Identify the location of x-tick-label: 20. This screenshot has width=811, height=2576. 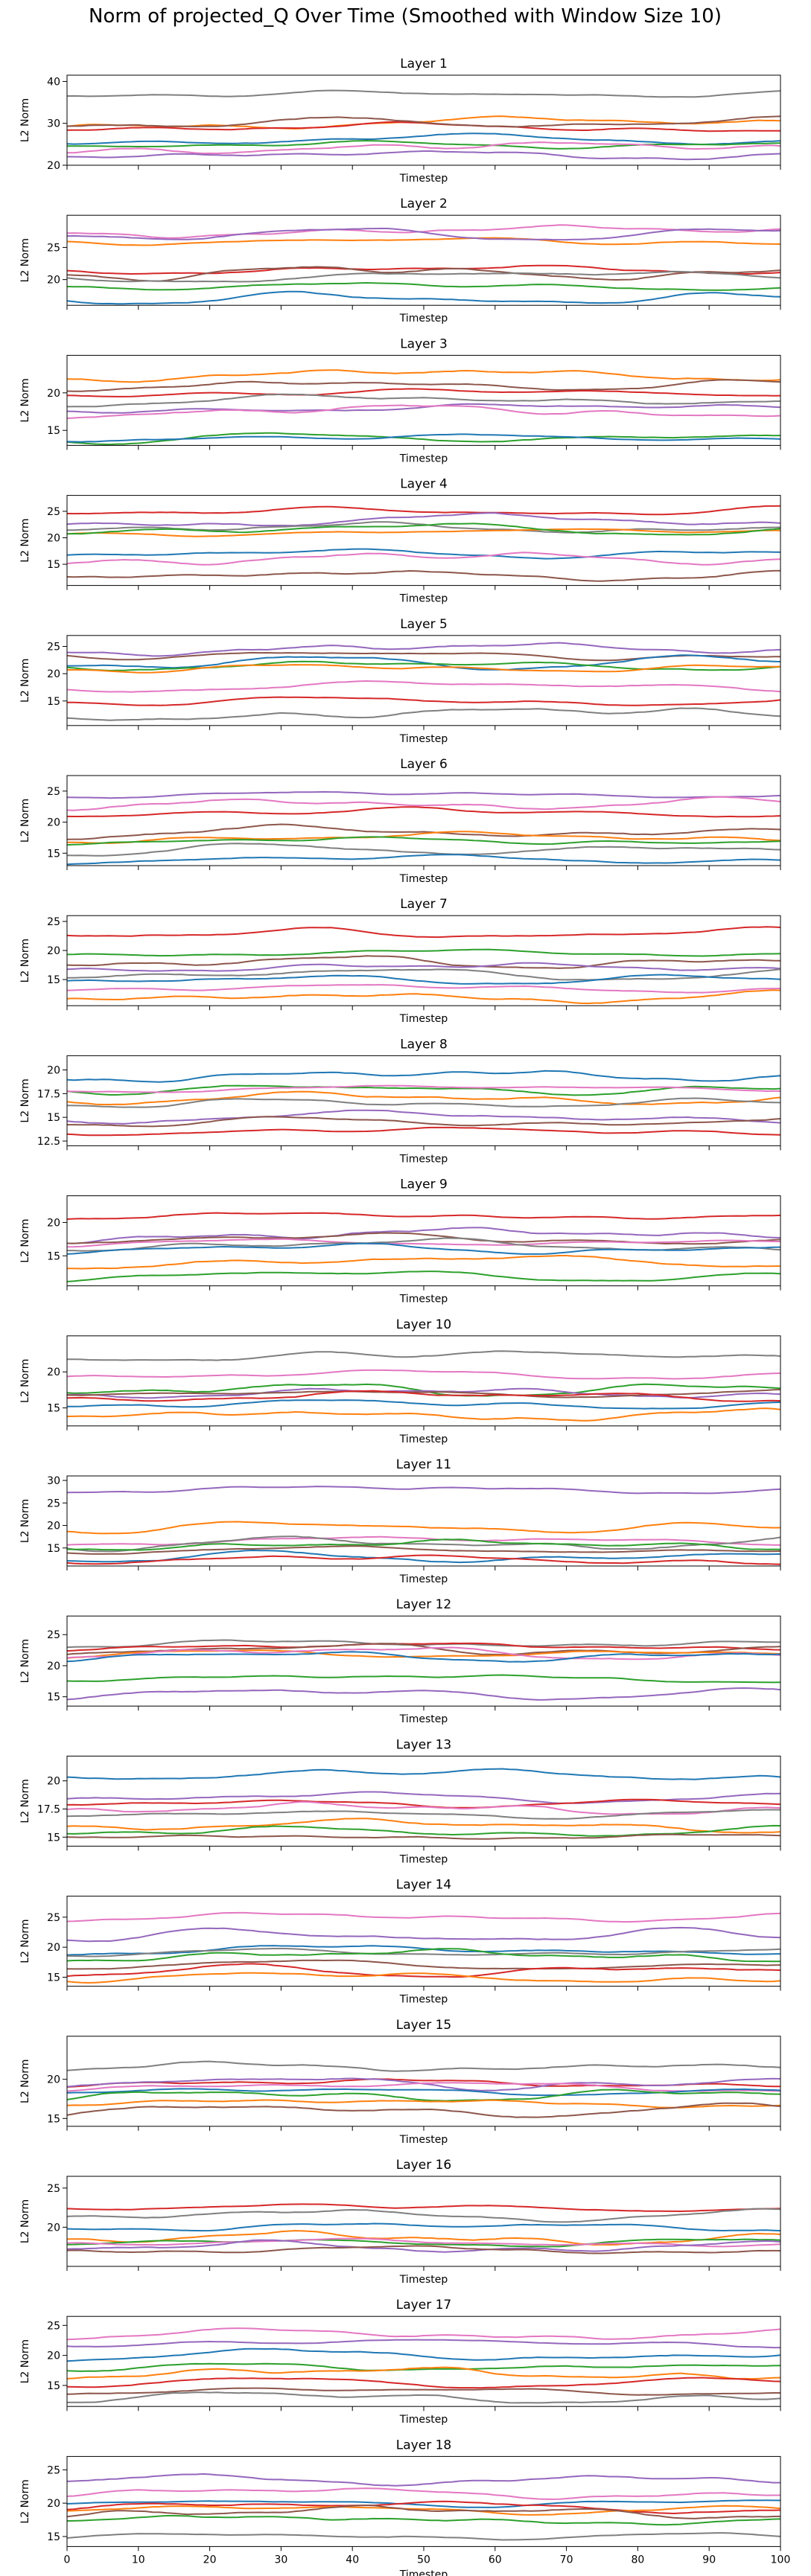
(210, 2560).